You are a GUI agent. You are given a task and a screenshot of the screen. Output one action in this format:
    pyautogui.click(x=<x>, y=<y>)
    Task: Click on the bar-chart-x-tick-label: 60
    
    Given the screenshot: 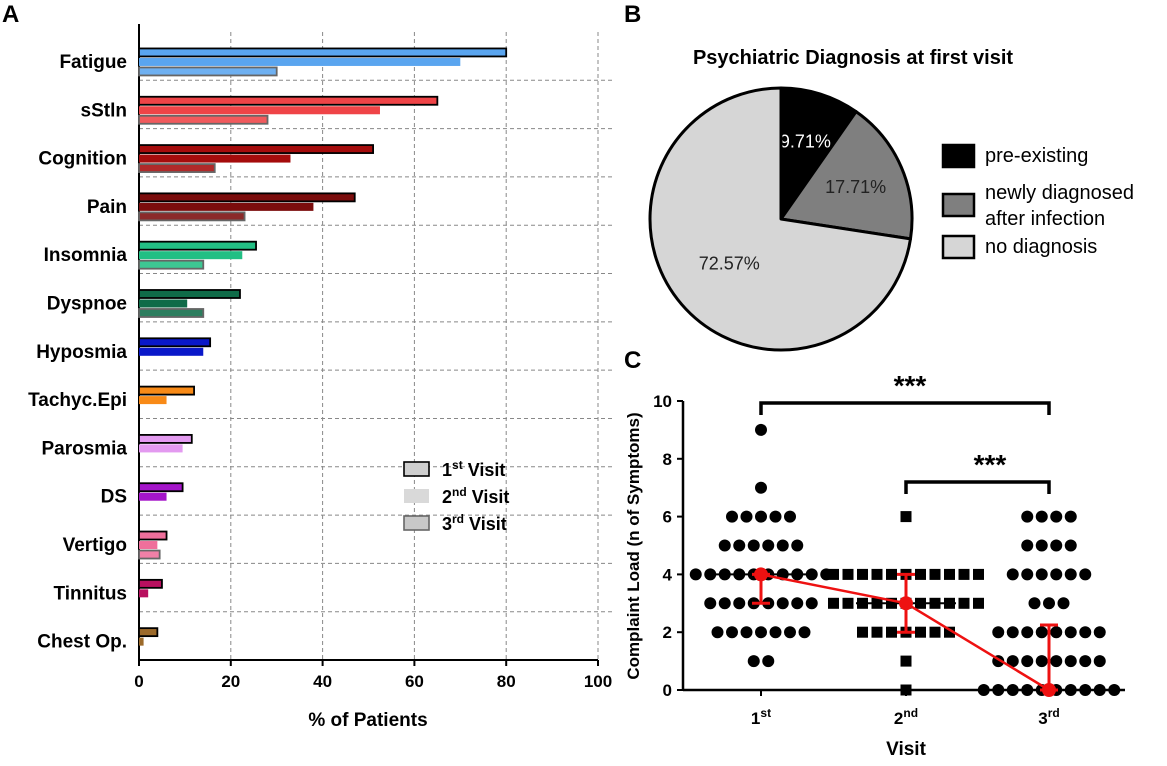 What is the action you would take?
    pyautogui.click(x=414, y=681)
    